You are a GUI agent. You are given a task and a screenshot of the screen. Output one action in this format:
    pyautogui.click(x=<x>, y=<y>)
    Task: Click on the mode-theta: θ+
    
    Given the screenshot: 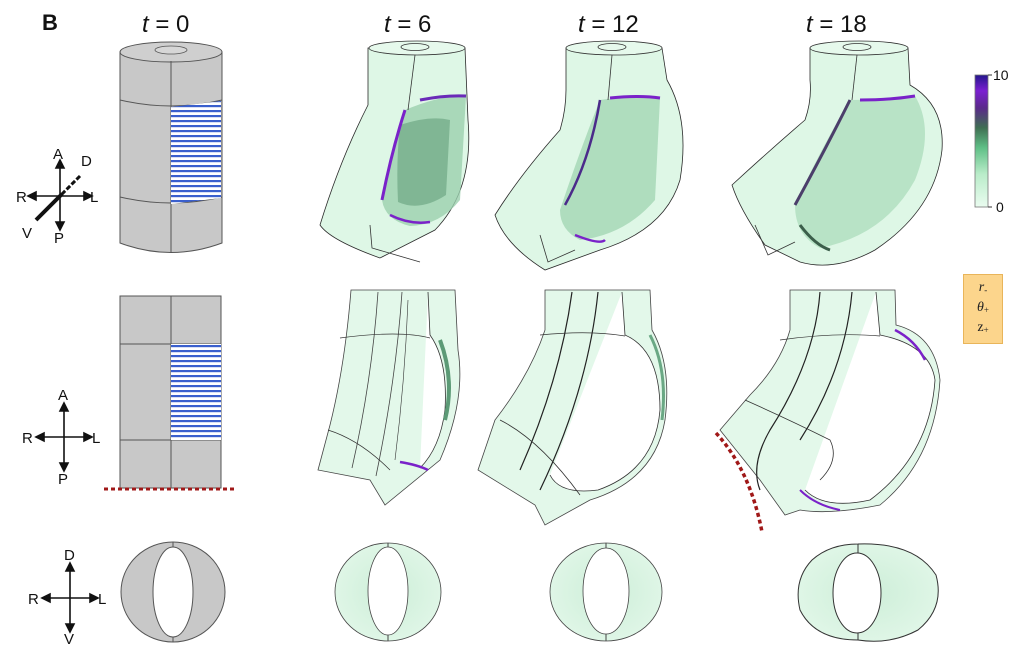 What is the action you would take?
    pyautogui.click(x=983, y=307)
    